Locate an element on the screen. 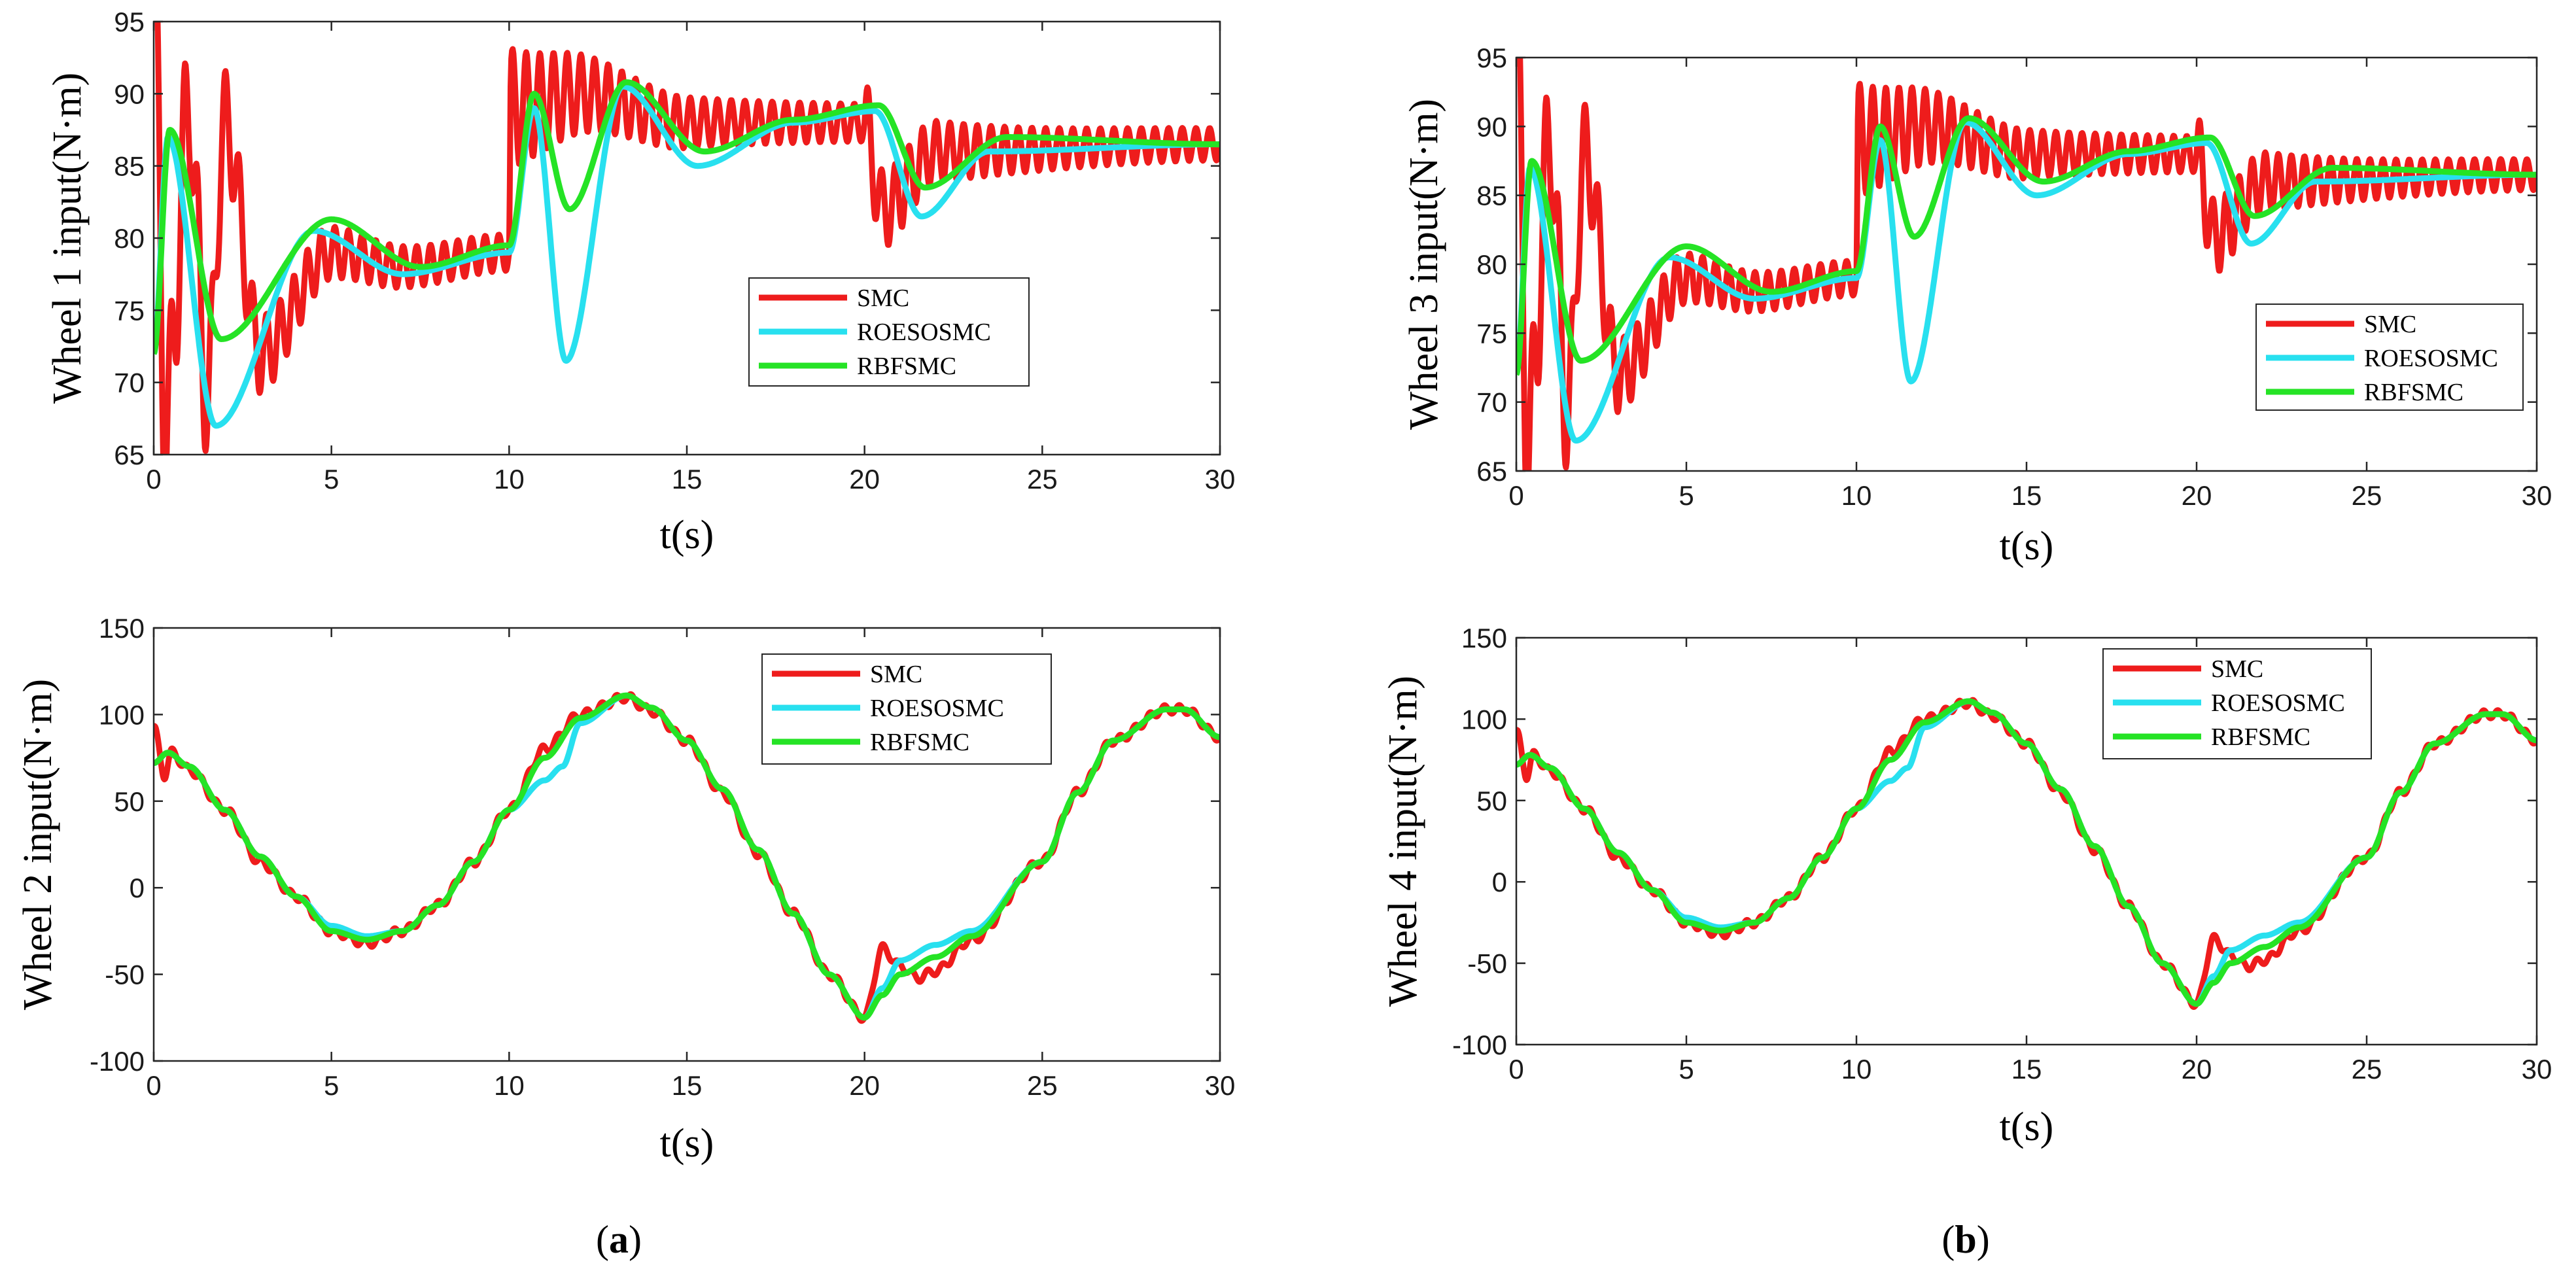 The height and width of the screenshot is (1284, 2576). panel-label-b-letter: b is located at coordinates (1965, 1239).